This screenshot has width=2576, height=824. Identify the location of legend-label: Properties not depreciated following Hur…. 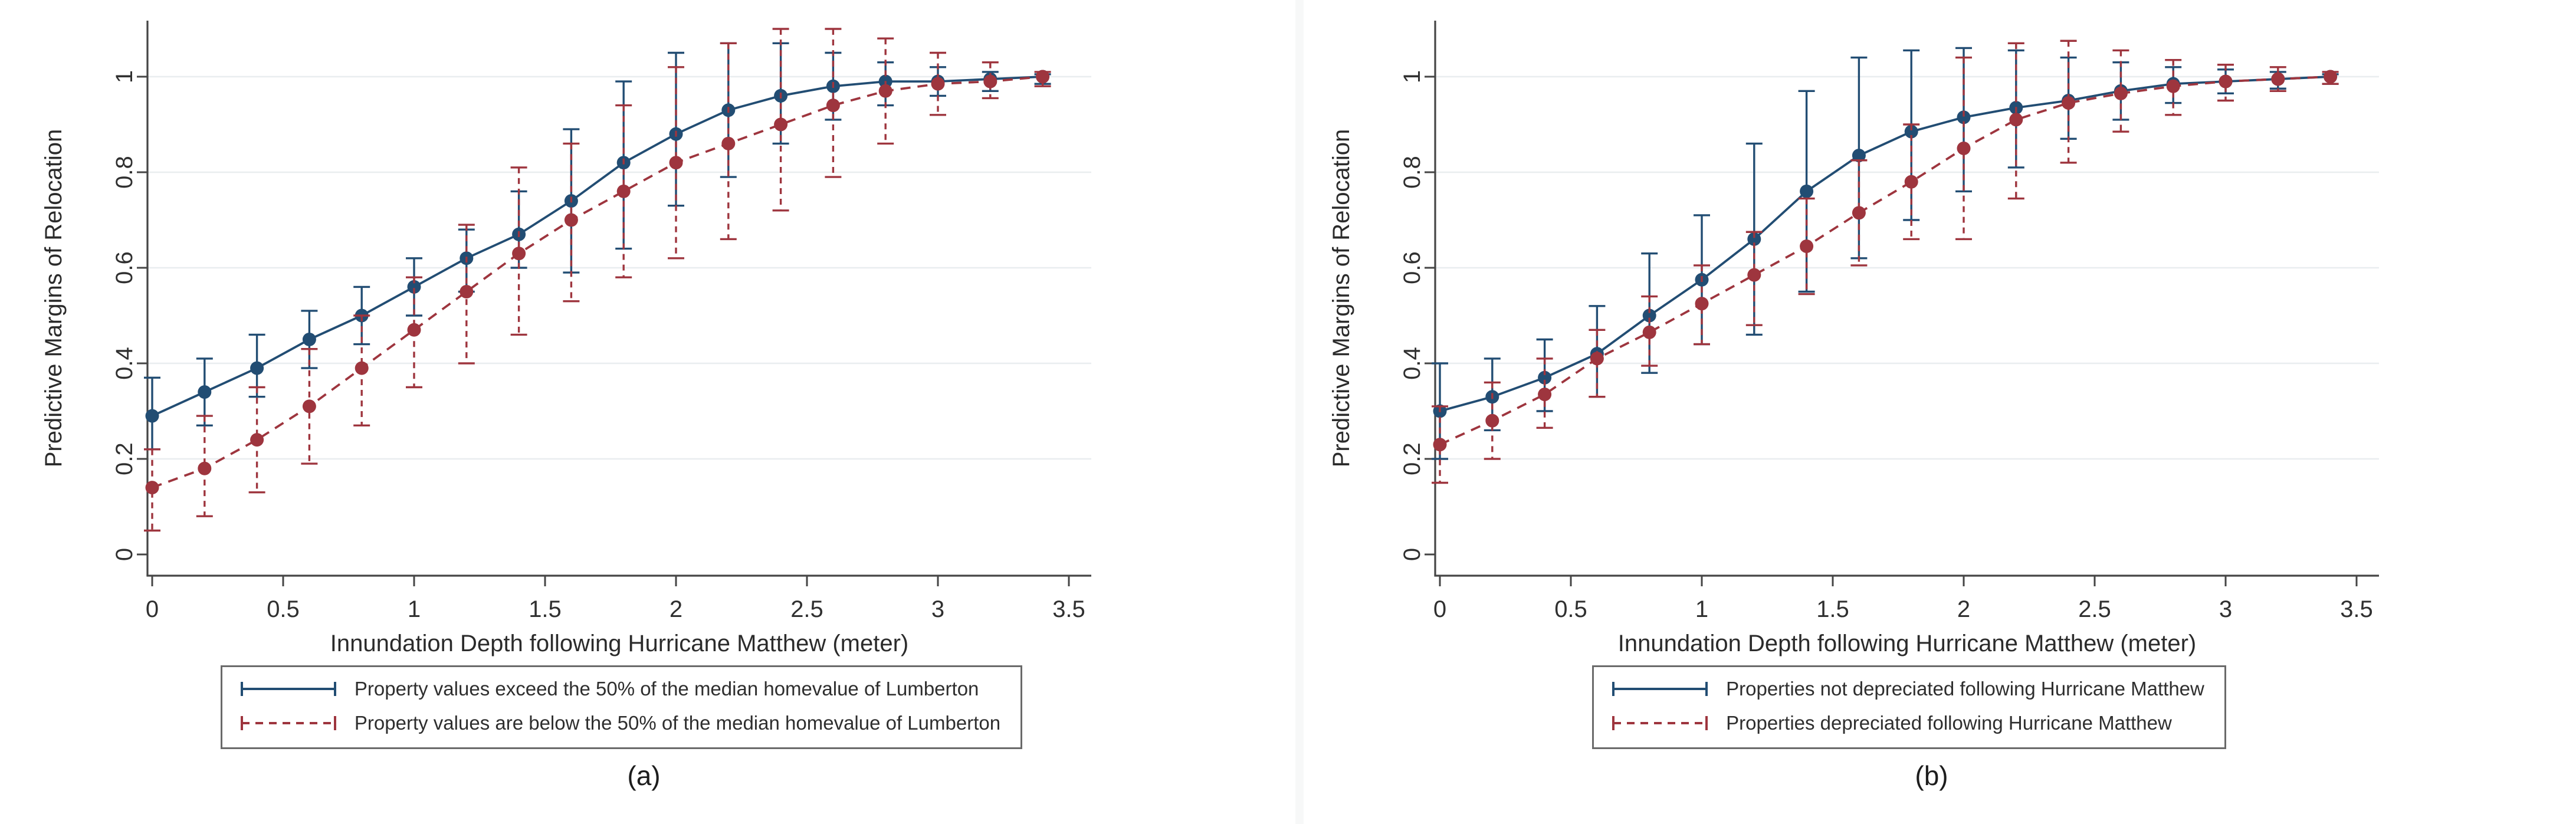
(1965, 689).